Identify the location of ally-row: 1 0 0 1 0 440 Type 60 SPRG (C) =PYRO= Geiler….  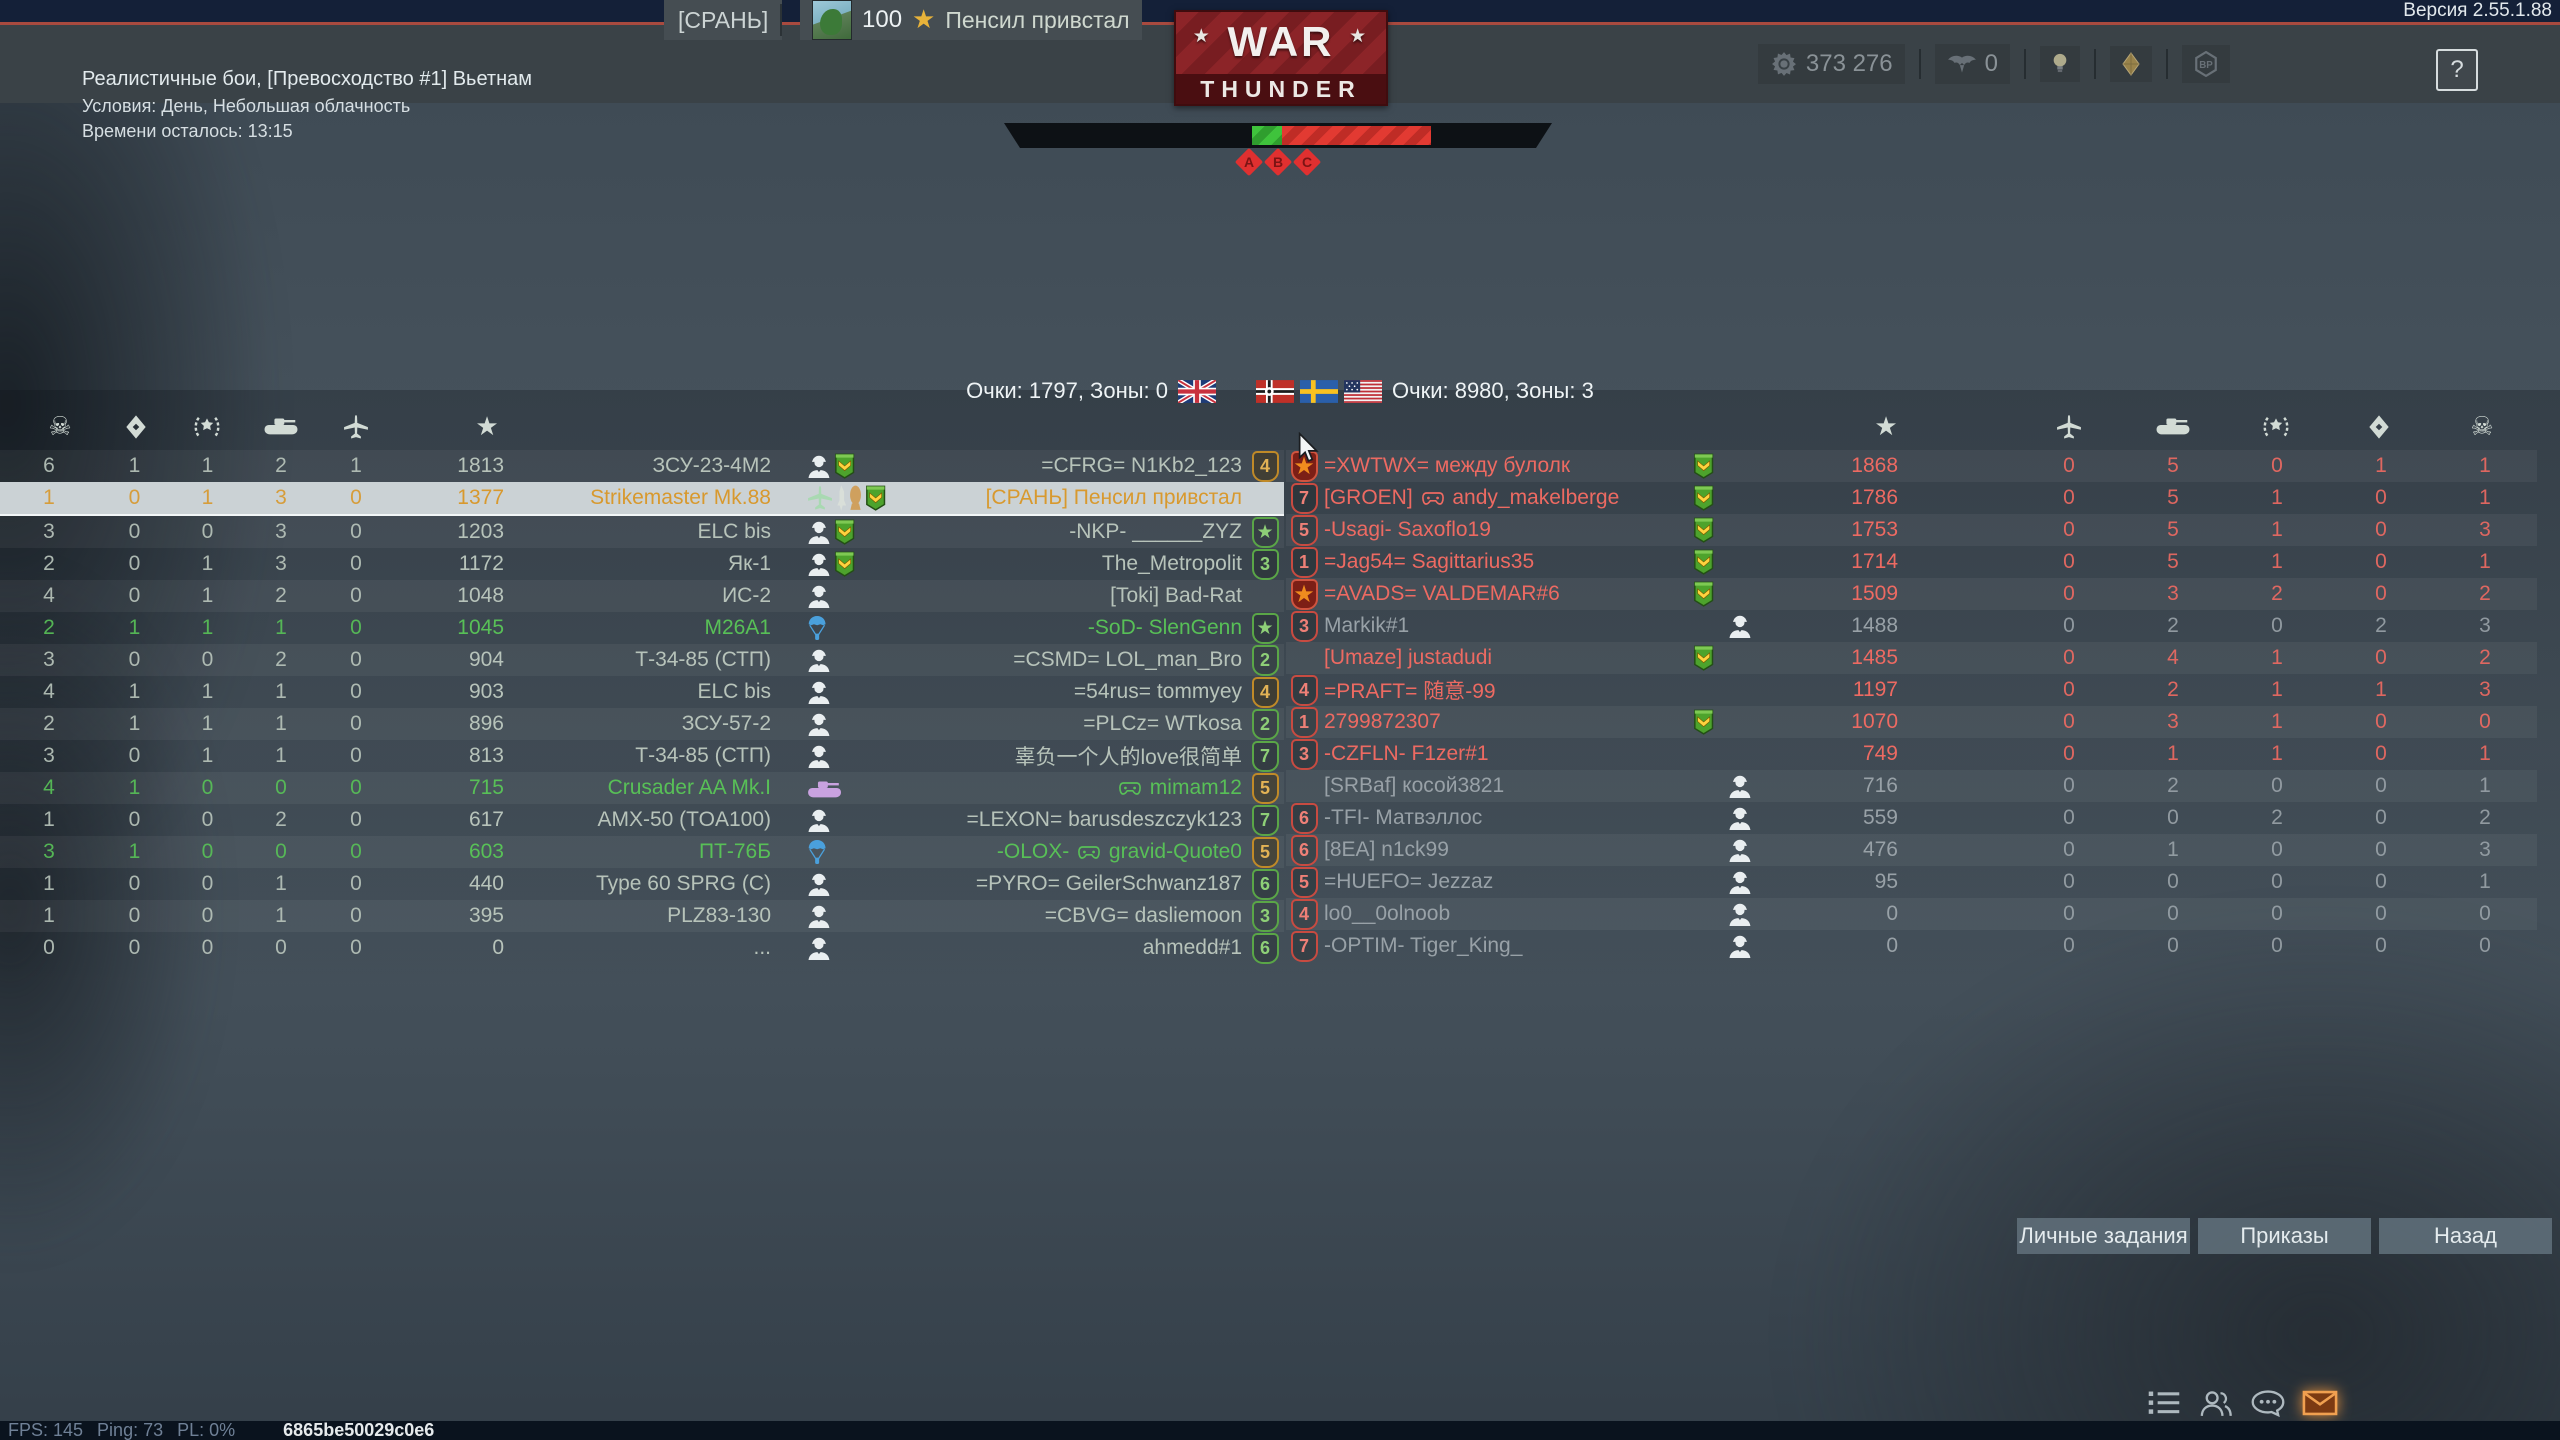
(642, 884).